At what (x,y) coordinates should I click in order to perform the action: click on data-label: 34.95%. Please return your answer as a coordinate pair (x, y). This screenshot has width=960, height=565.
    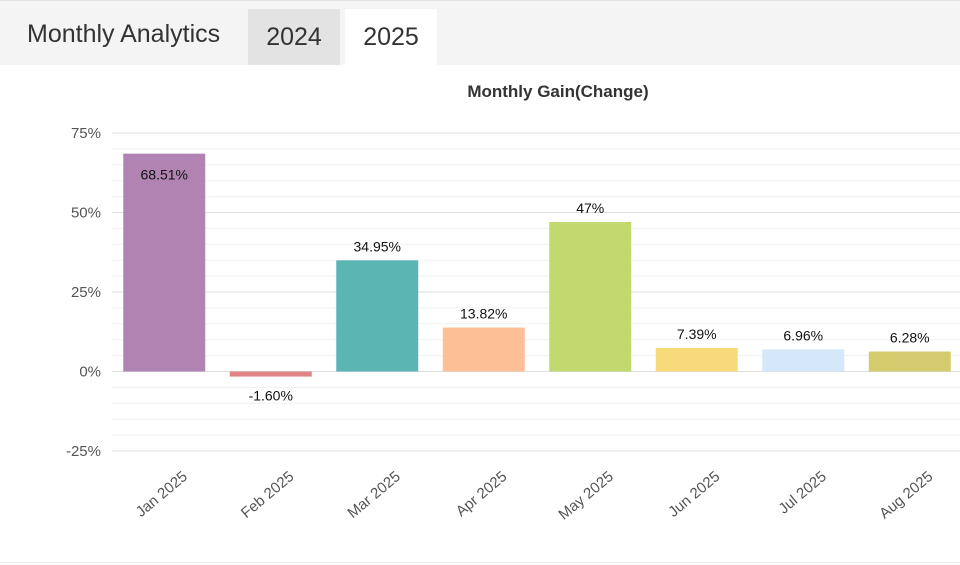
    Looking at the image, I should click on (377, 246).